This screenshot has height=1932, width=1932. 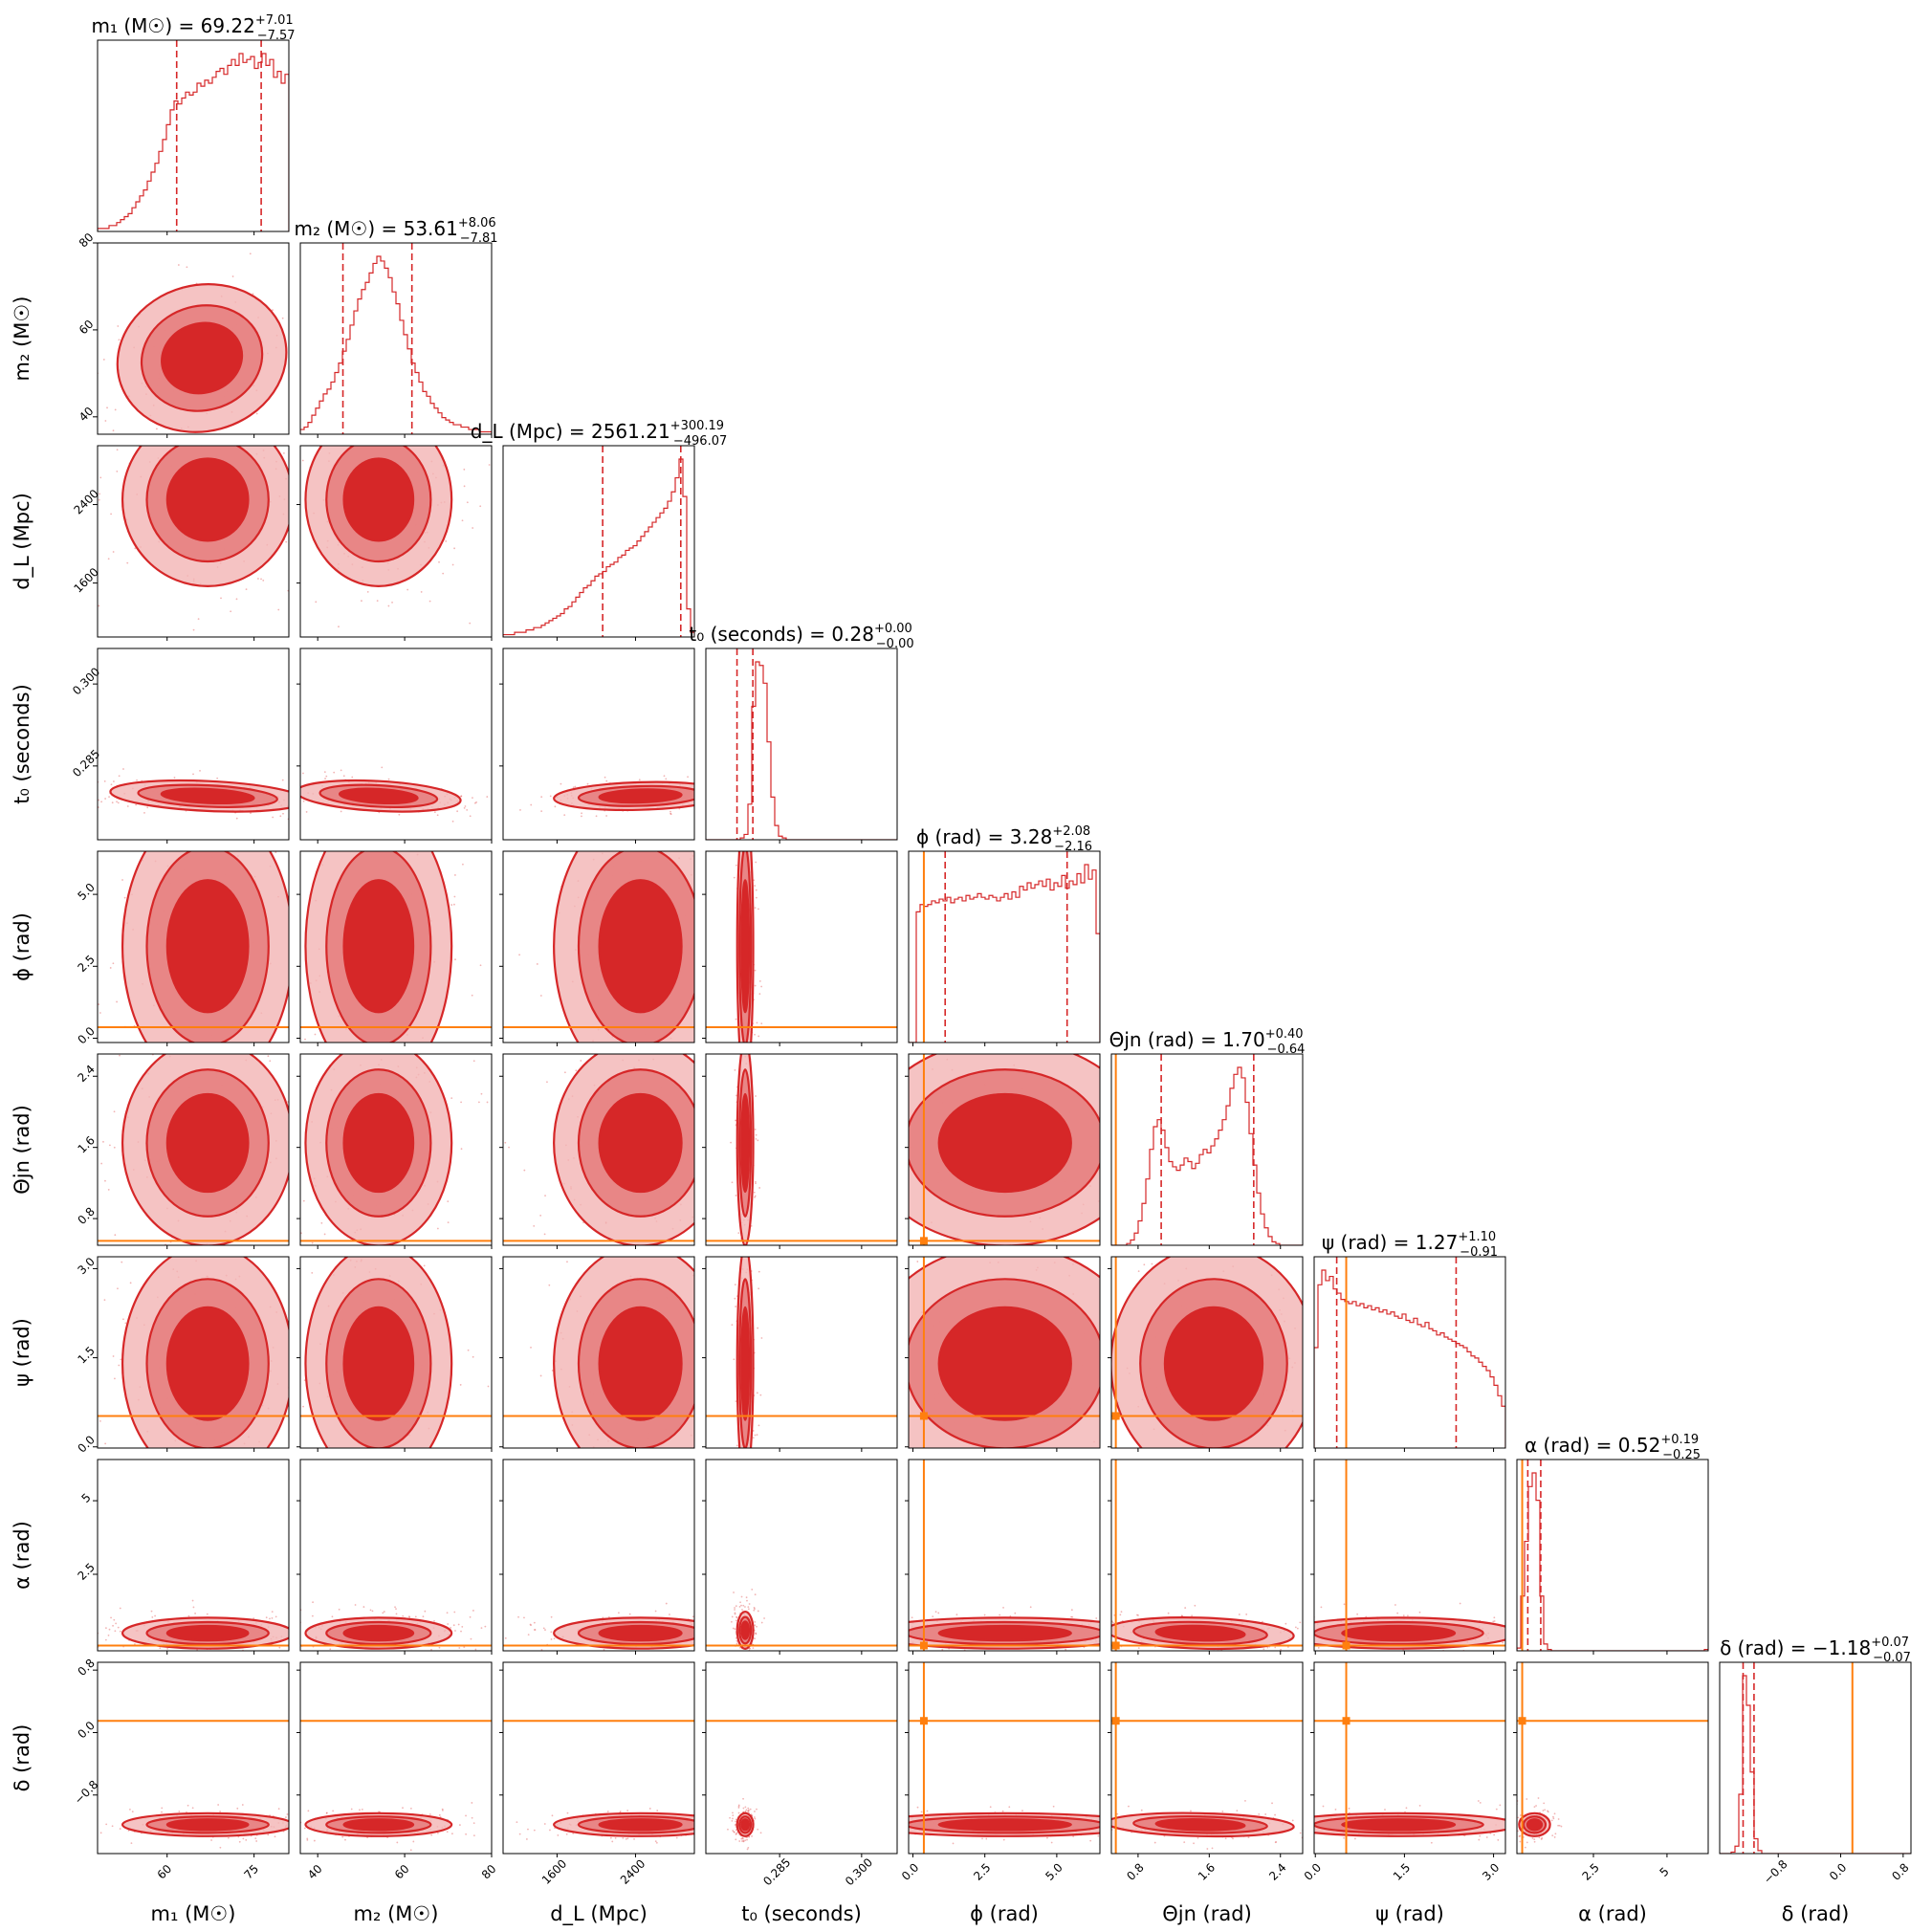 What do you see at coordinates (637, 1559) in the screenshot?
I see `panel-dL-alpha` at bounding box center [637, 1559].